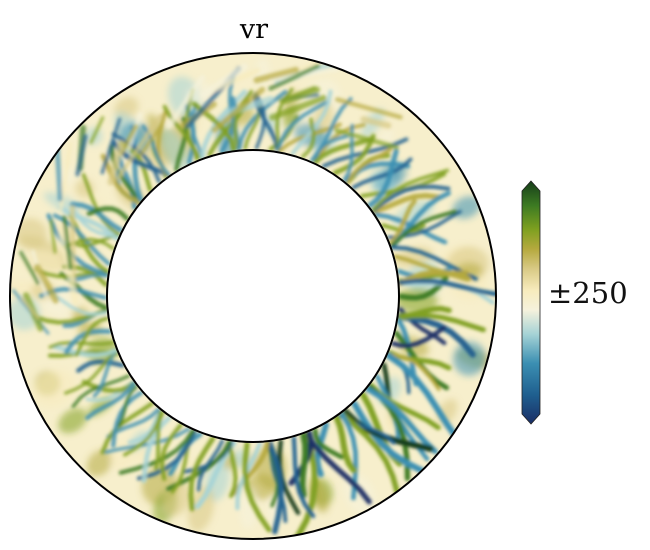  I want to click on colorbar, so click(531, 302).